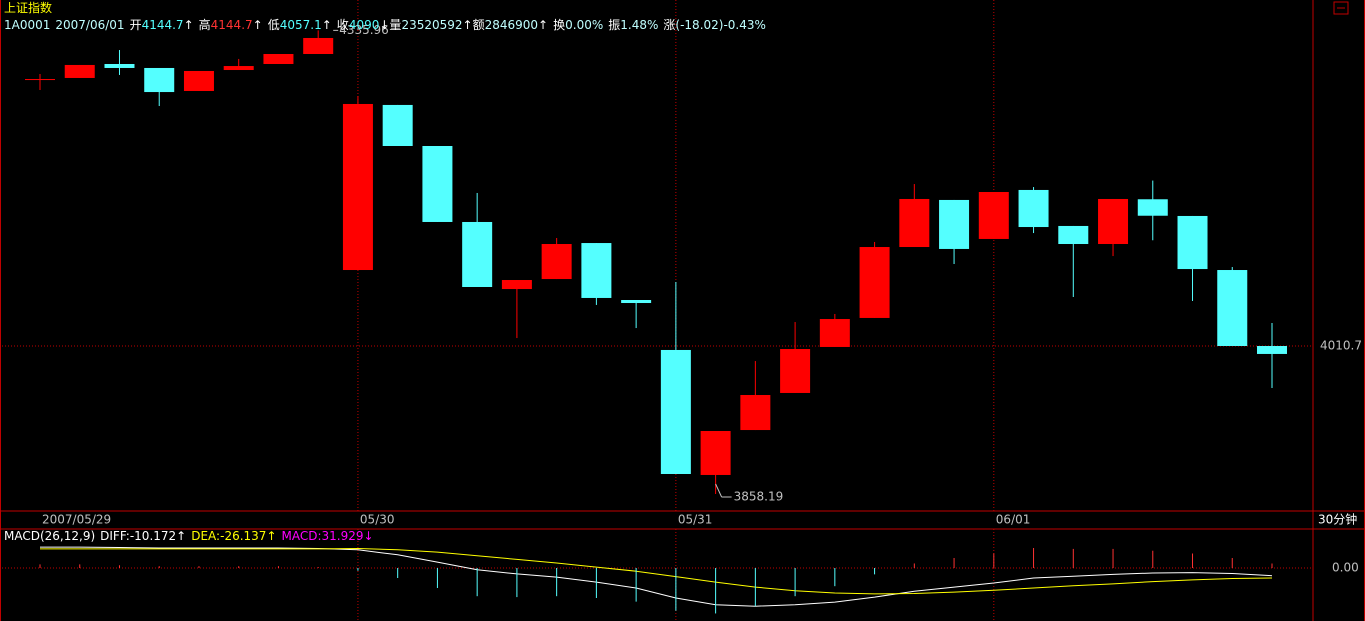 Image resolution: width=1365 pixels, height=621 pixels. I want to click on field-label: 开, so click(135, 25).